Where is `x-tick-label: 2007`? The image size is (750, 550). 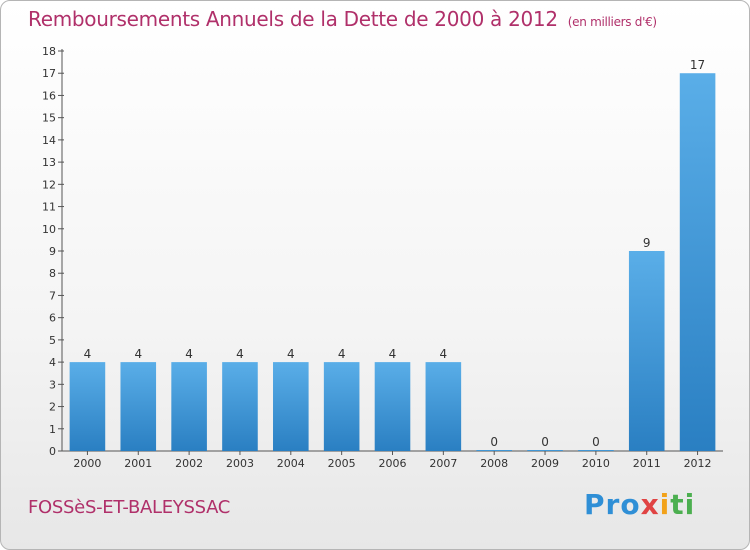
x-tick-label: 2007 is located at coordinates (443, 463).